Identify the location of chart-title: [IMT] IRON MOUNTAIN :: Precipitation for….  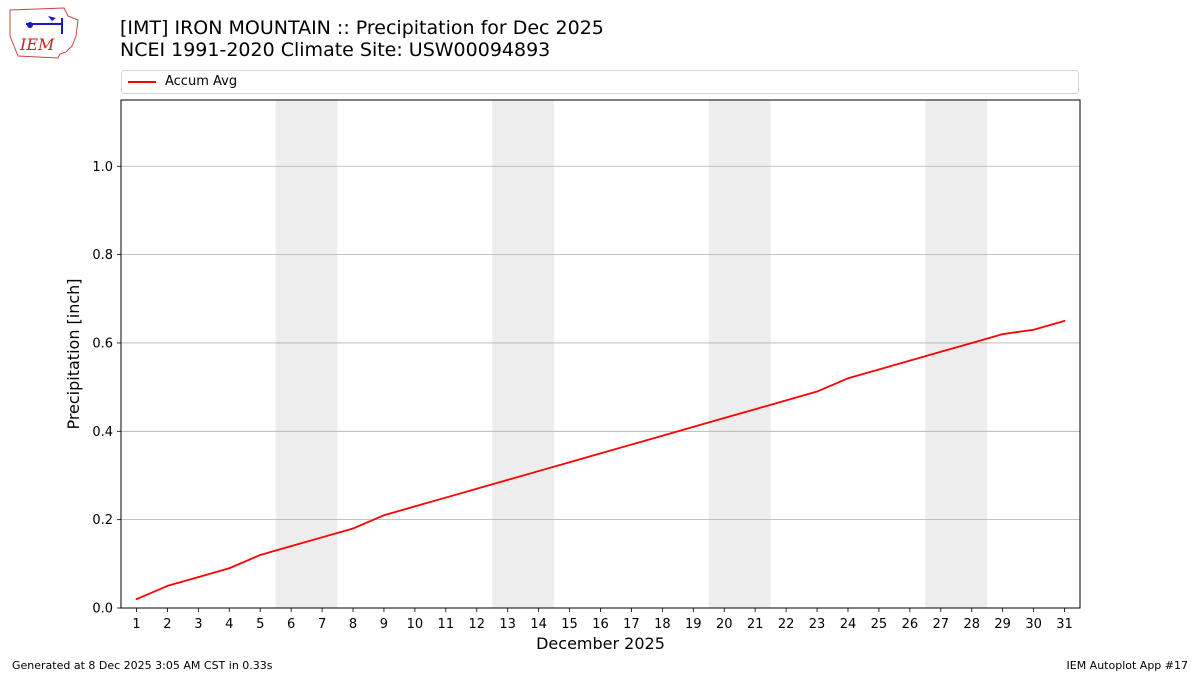
(362, 39).